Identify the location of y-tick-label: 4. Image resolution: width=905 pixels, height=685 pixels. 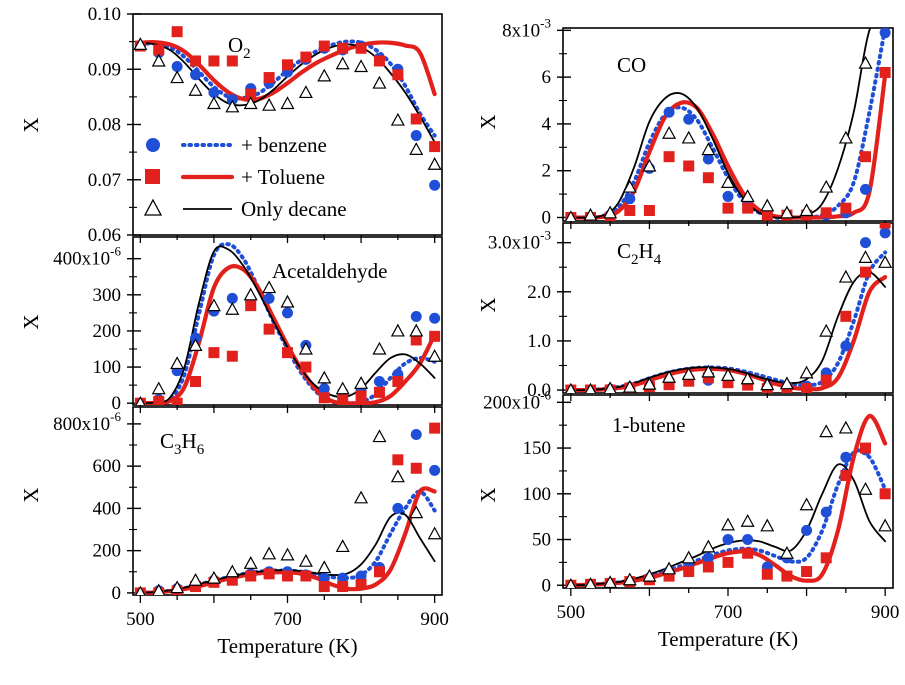
(547, 124).